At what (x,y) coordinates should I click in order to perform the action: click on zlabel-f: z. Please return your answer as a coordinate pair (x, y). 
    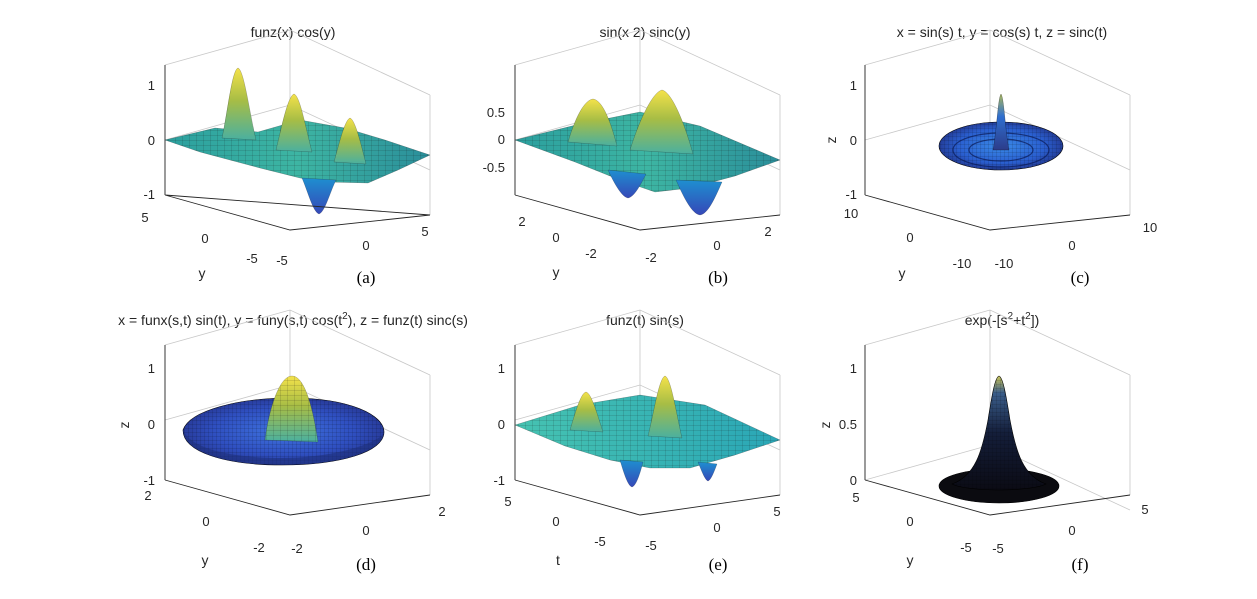
    Looking at the image, I should click on (825, 425).